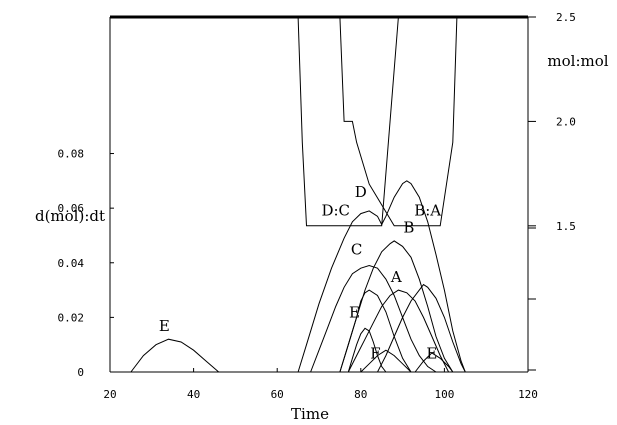 The image size is (617, 425). I want to click on y-ticks-right: 1.5 2.0 2.5, so click(552, 191).